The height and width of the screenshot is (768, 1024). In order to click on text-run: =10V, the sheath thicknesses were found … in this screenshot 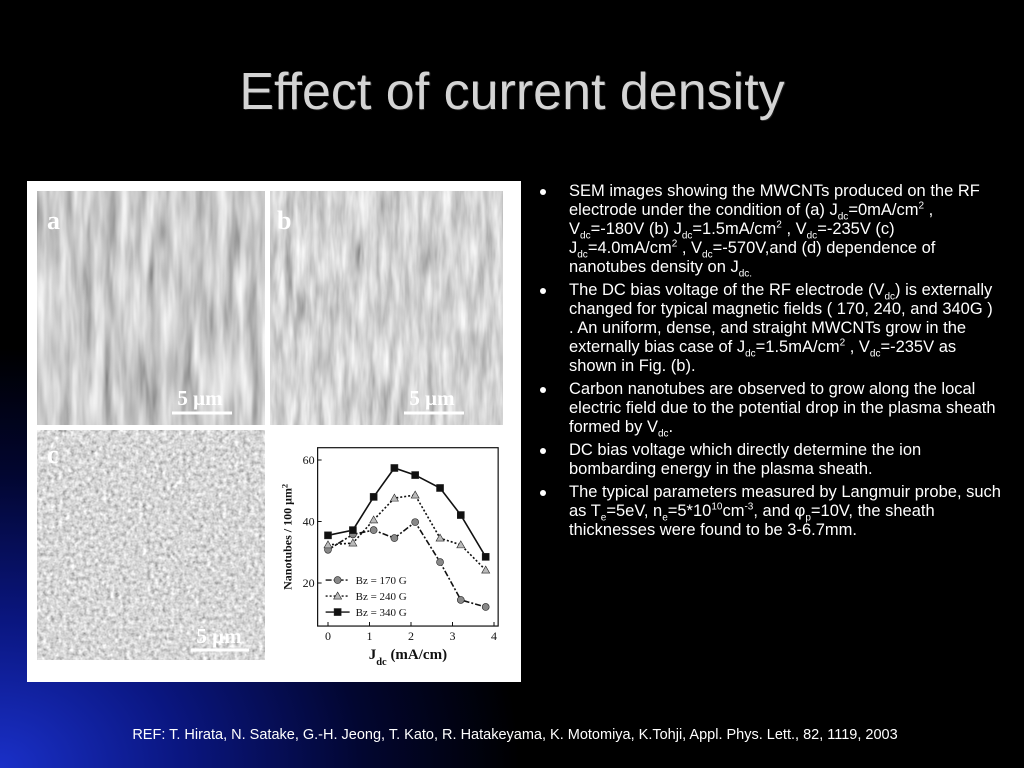, I will do `click(752, 520)`.